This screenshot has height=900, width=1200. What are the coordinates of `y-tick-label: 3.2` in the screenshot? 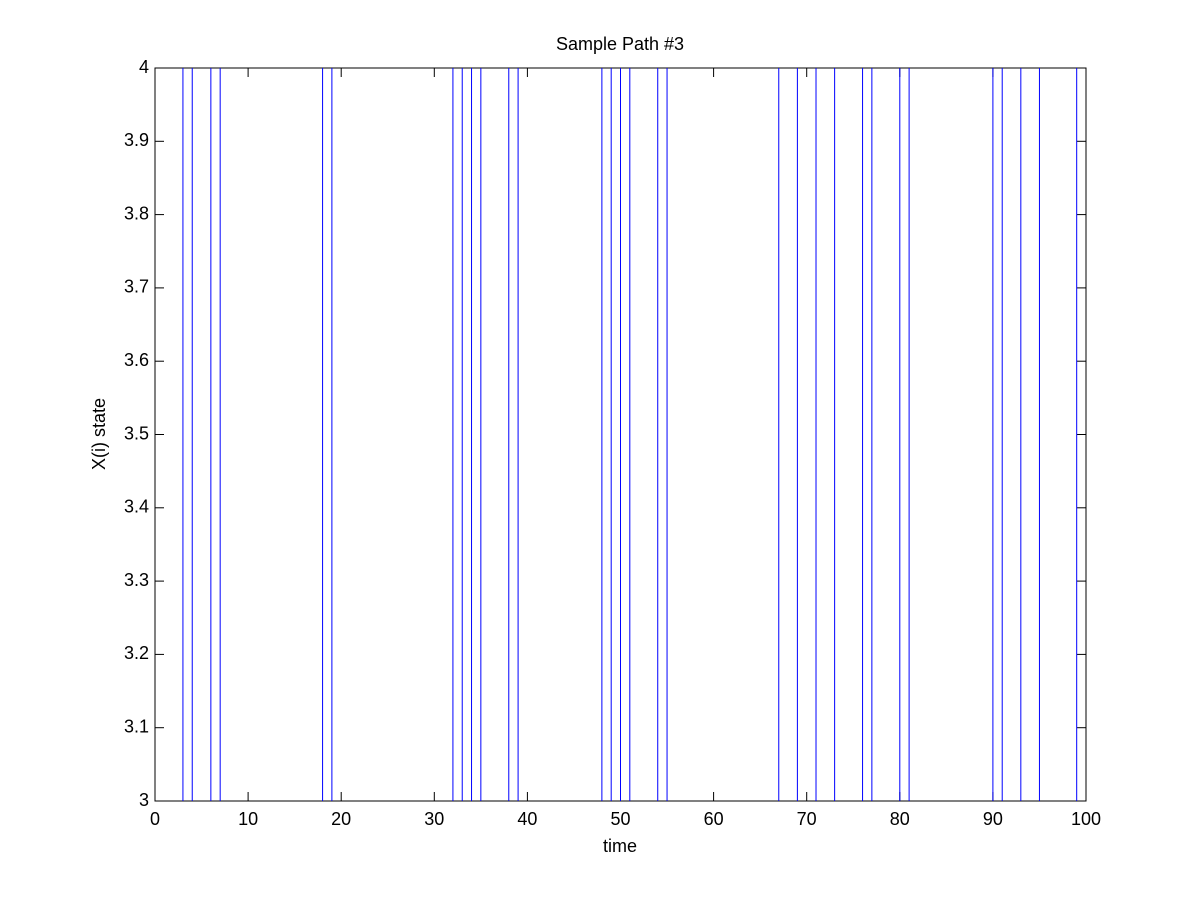 It's located at (136, 653).